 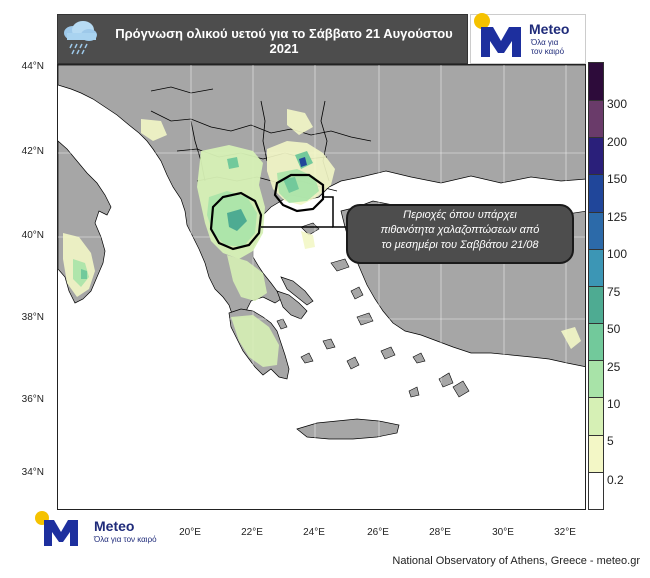 What do you see at coordinates (114, 526) in the screenshot?
I see `logo-brand-bottom: Meteo` at bounding box center [114, 526].